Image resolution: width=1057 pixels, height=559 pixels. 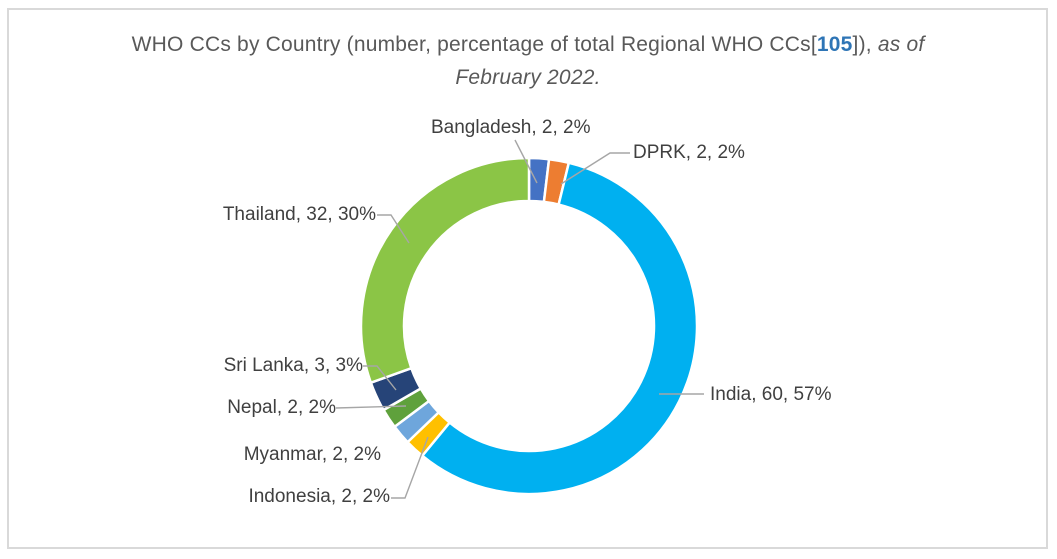 What do you see at coordinates (511, 127) in the screenshot?
I see `data-label-bangladesh: Bangladesh, 2, 2%` at bounding box center [511, 127].